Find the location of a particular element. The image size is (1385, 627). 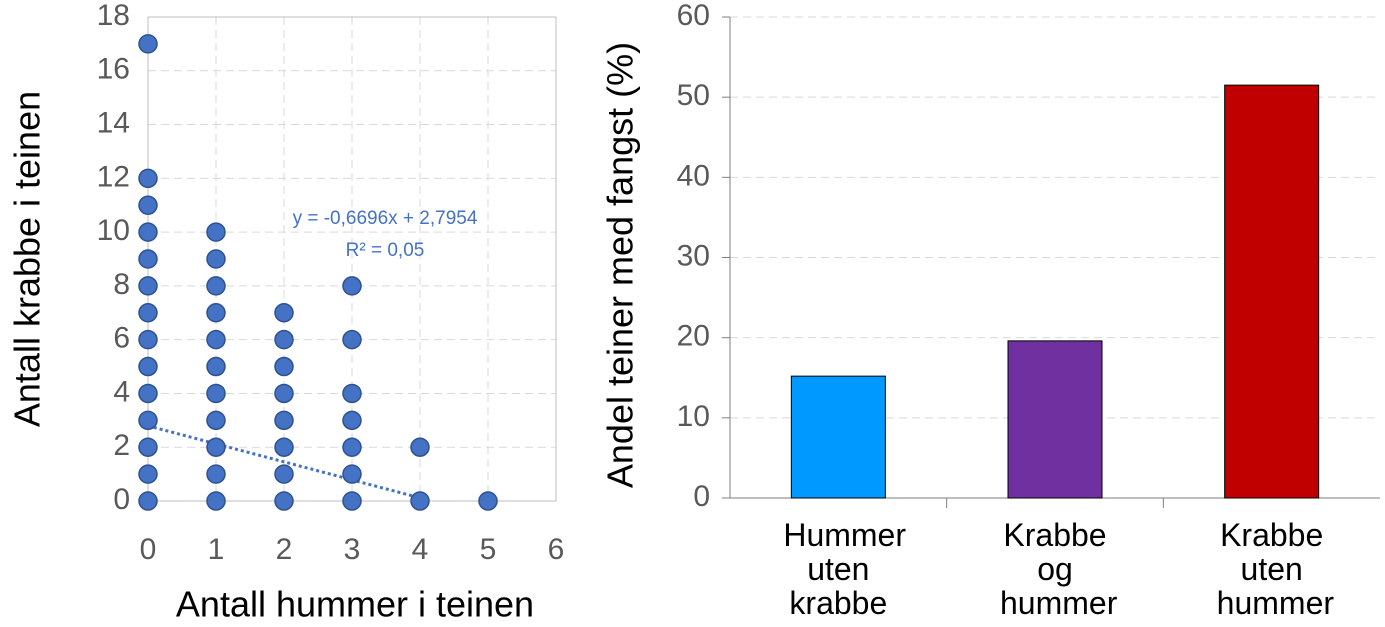

x-tick-label: 6 is located at coordinates (556, 549).